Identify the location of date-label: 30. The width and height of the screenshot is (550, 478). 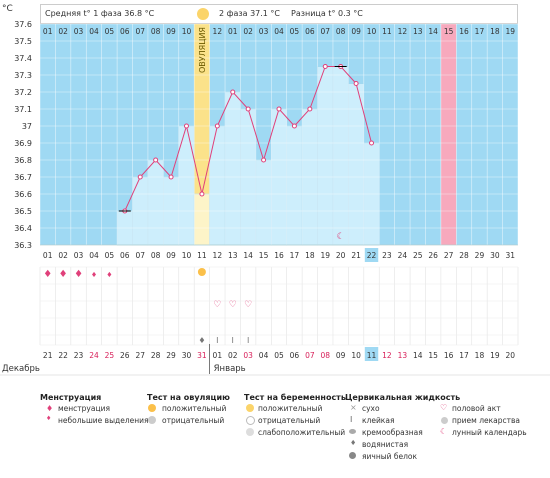
(187, 355).